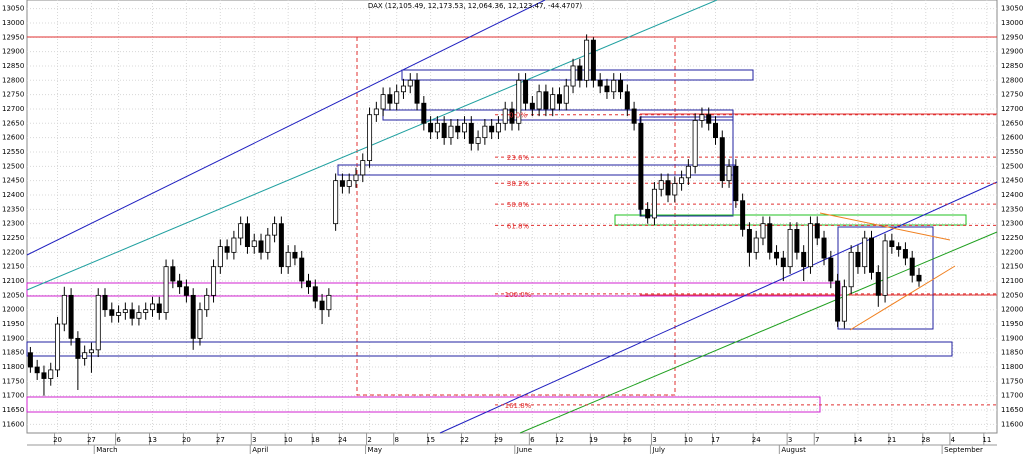 This screenshot has width=1024, height=454. What do you see at coordinates (13, 367) in the screenshot?
I see `y-tick-label: 11800` at bounding box center [13, 367].